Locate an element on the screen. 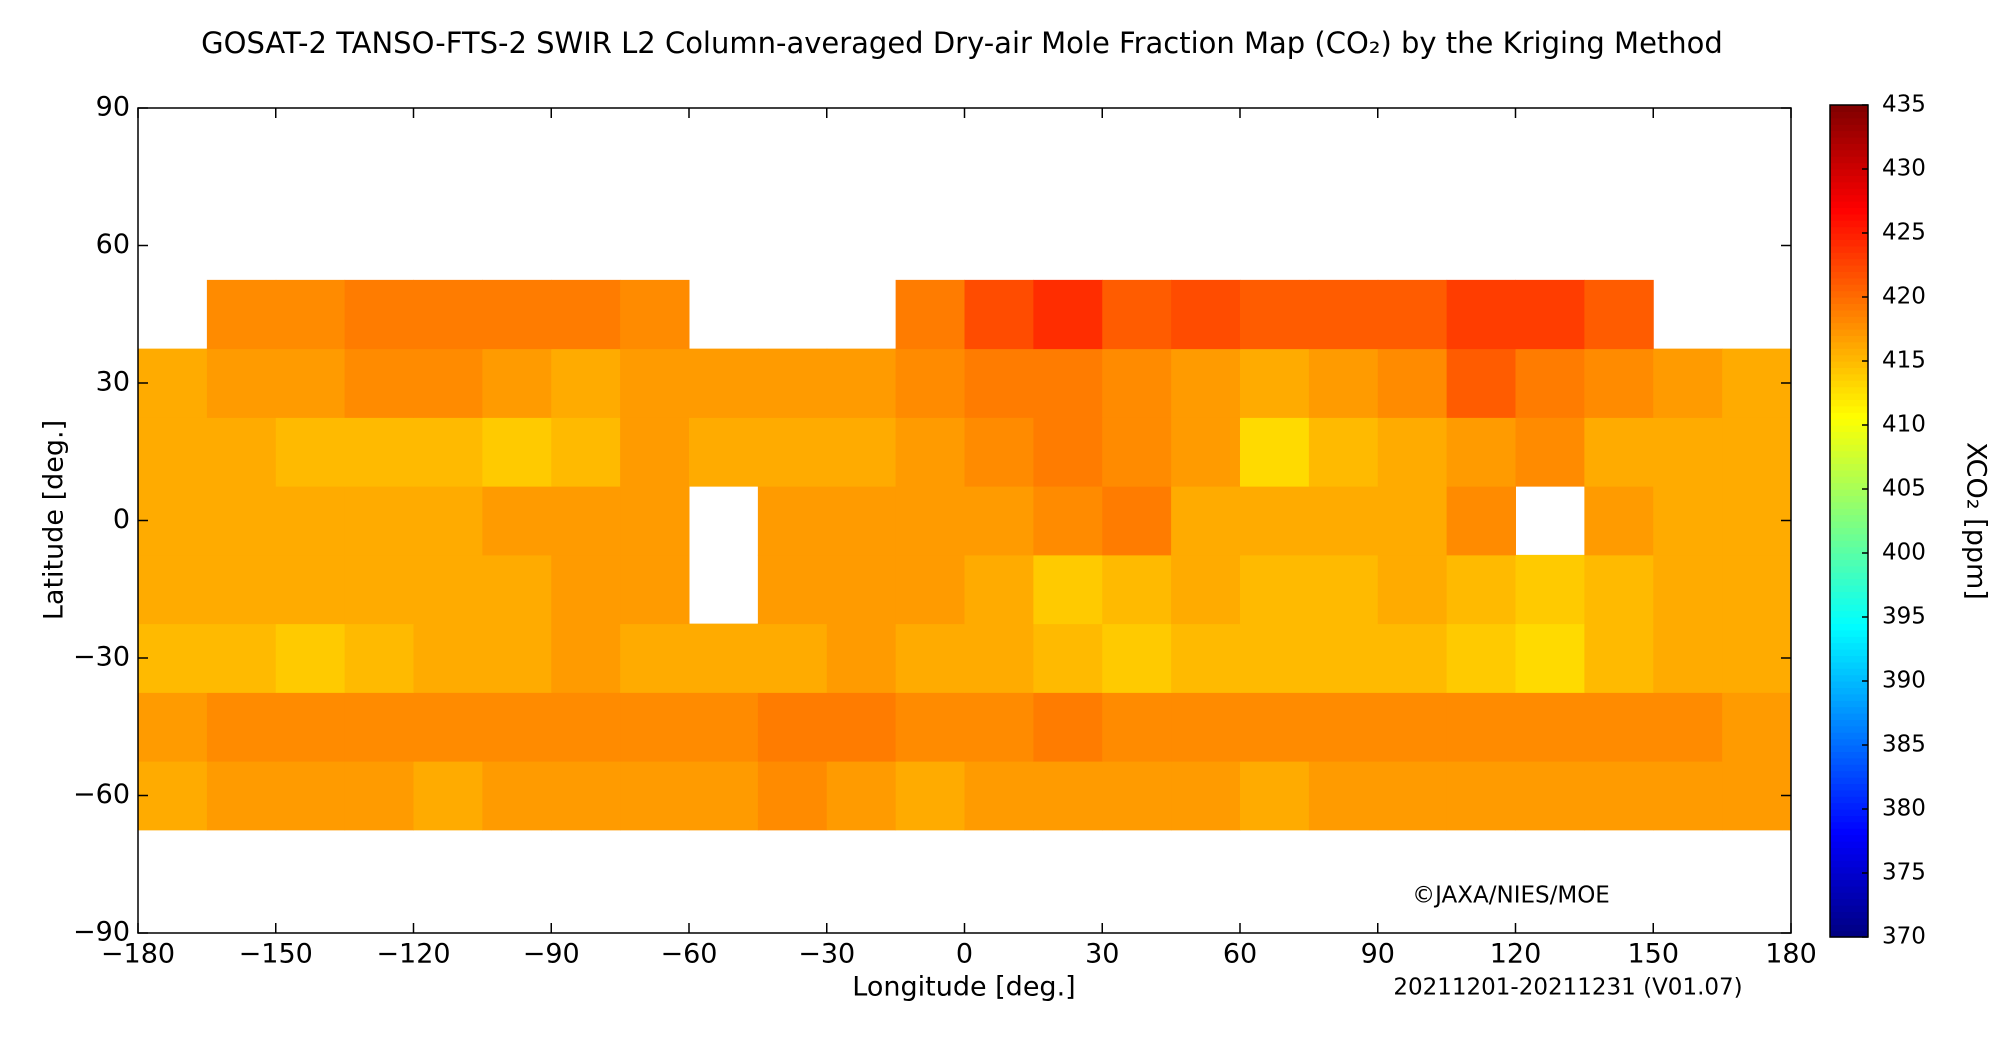 Image resolution: width=1999 pixels, height=1043 pixels. y-axis-label: Latitude [deg.] is located at coordinates (54, 520).